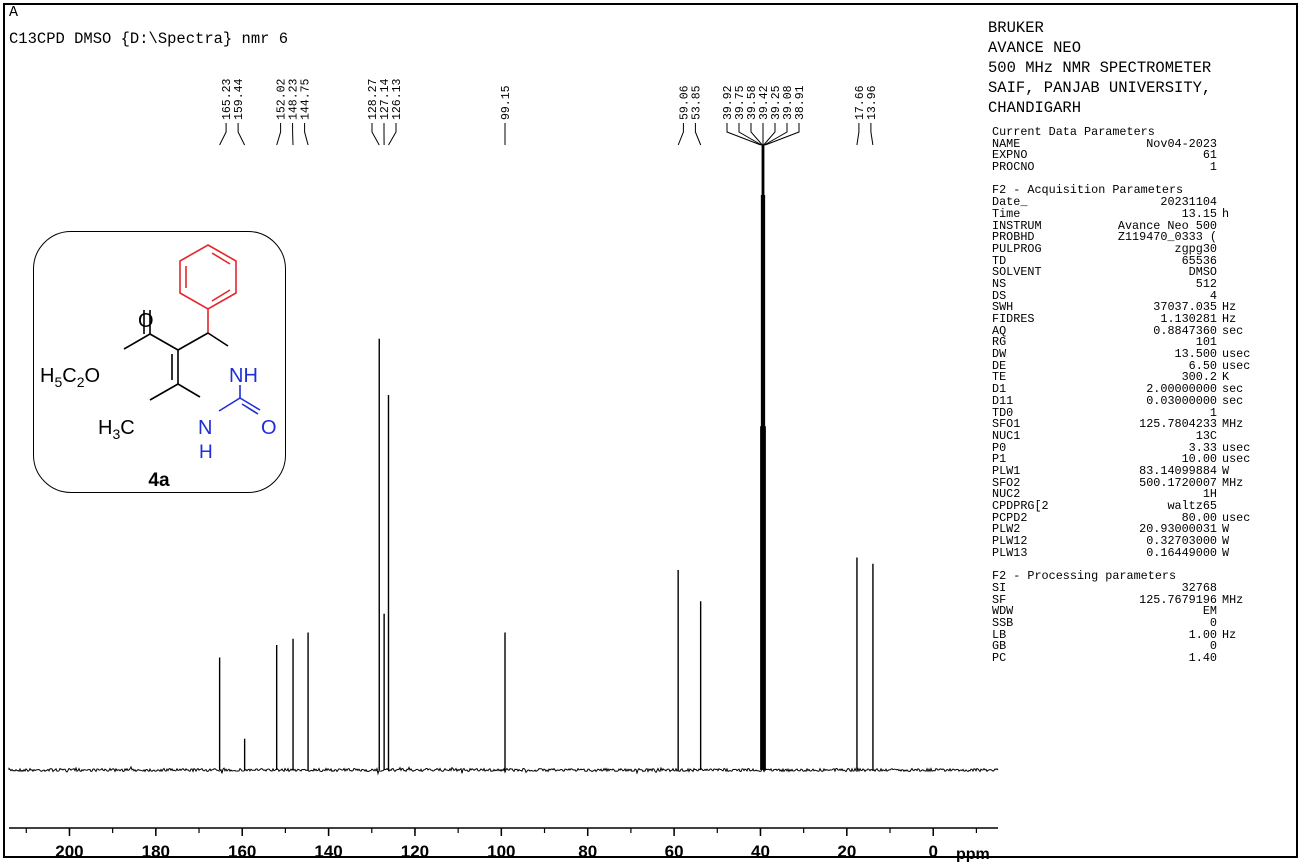  What do you see at coordinates (999, 295) in the screenshot?
I see `param-key: DS` at bounding box center [999, 295].